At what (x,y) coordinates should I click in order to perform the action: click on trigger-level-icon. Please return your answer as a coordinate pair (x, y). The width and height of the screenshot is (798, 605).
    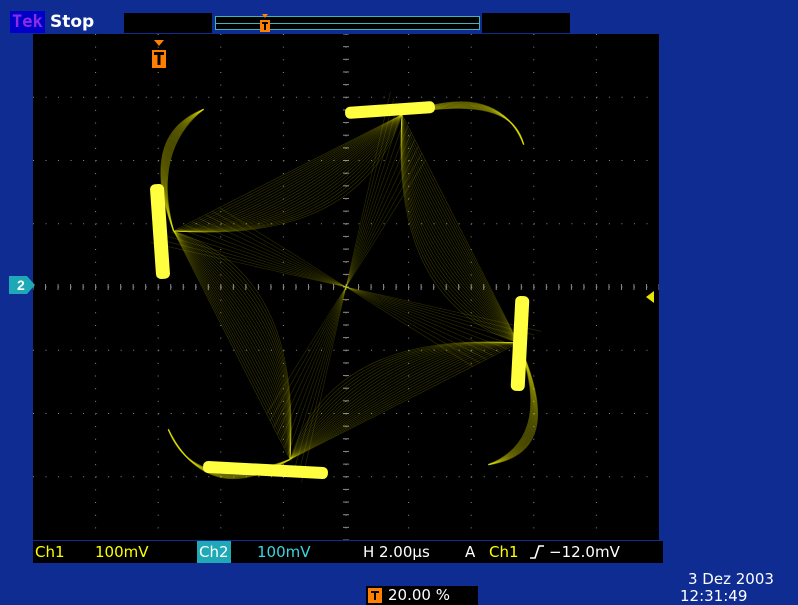
    Looking at the image, I should click on (653, 295).